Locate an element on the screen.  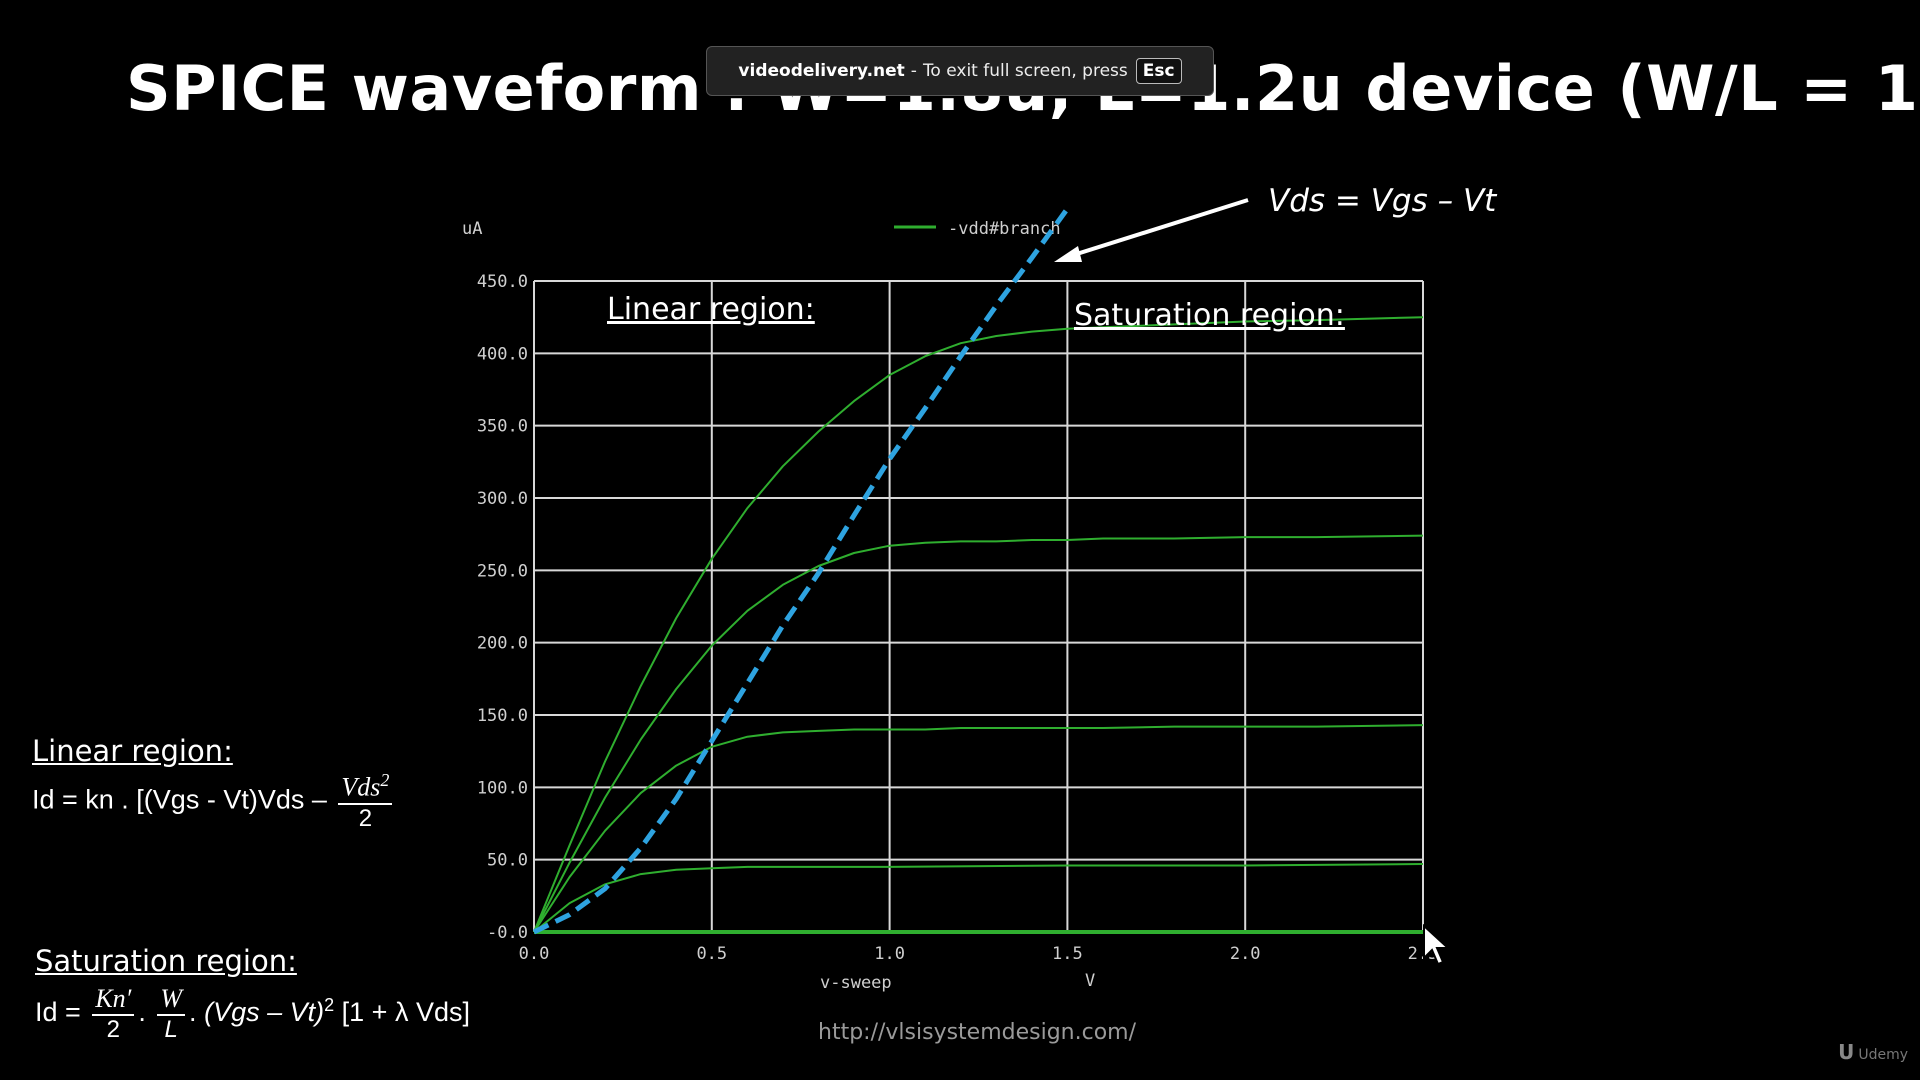
sat-frac1-num: Kn′ is located at coordinates (113, 1000).